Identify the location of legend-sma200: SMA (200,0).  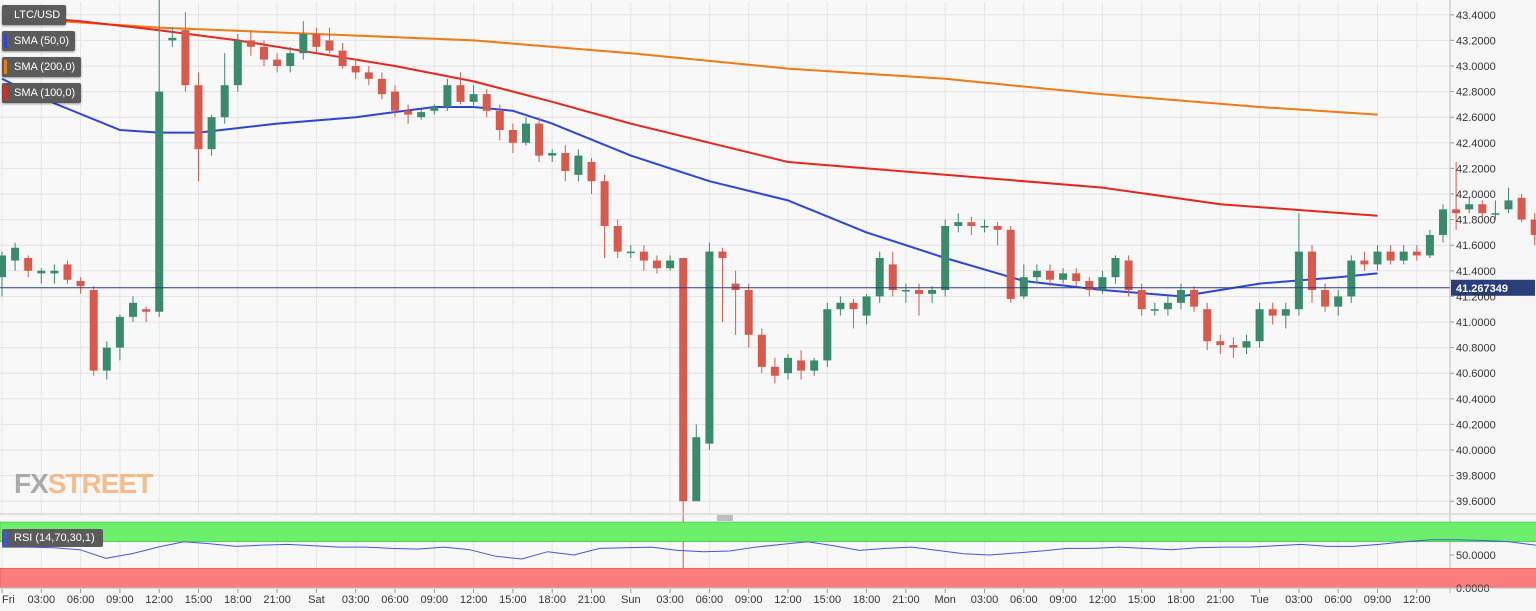
(42, 67).